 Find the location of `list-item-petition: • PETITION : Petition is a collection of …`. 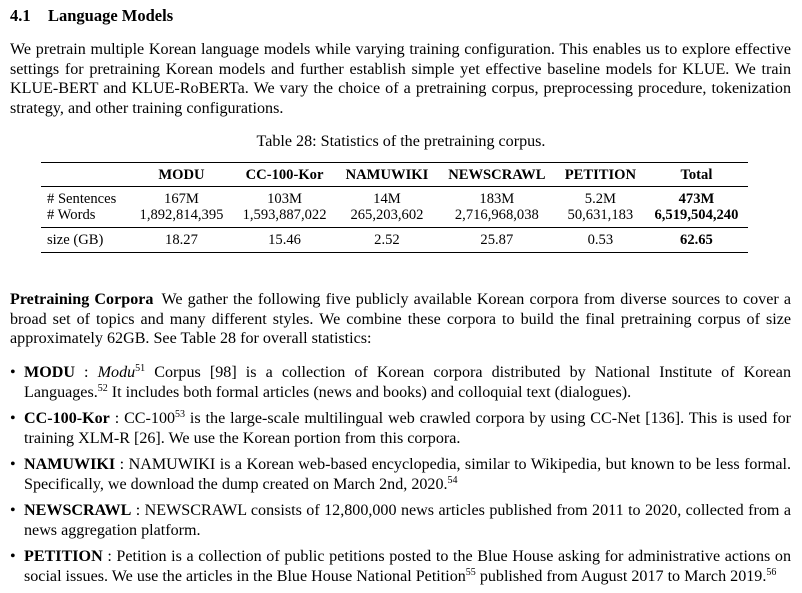

list-item-petition: • PETITION : Petition is a collection of … is located at coordinates (400, 566).